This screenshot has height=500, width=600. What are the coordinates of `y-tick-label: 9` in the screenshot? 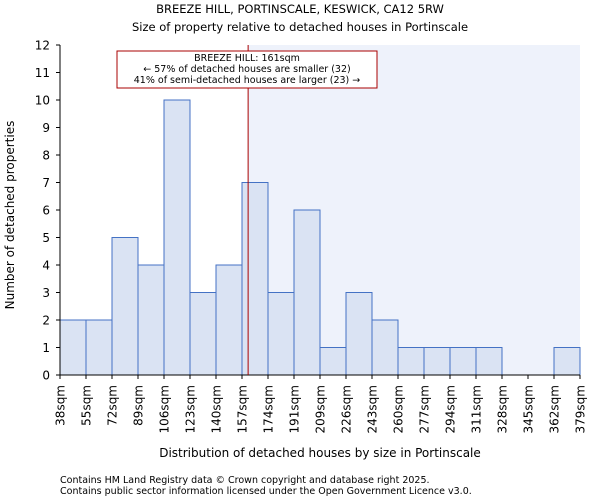 It's located at (46, 128).